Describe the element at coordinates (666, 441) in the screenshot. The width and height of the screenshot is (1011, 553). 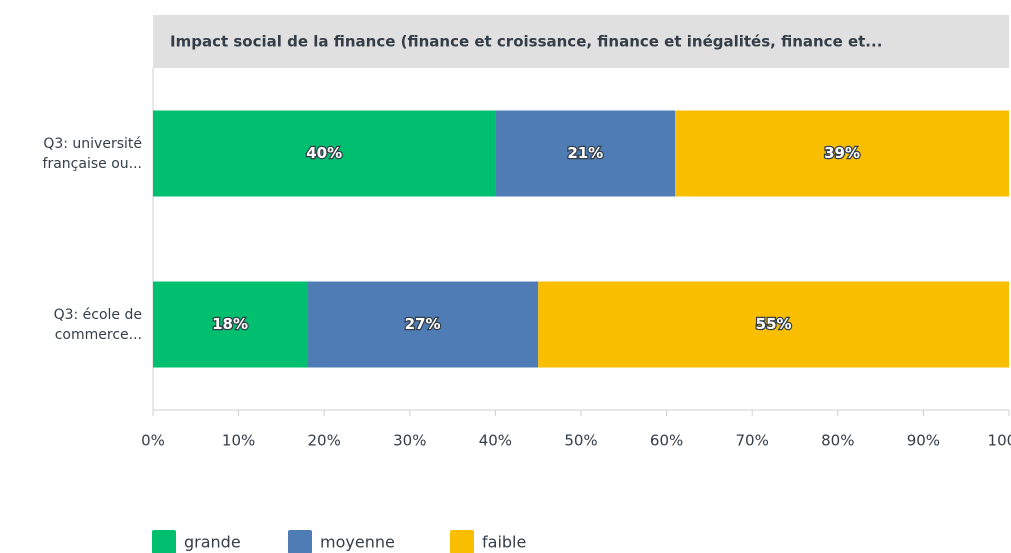
I see `x-tick-label: 60%` at that location.